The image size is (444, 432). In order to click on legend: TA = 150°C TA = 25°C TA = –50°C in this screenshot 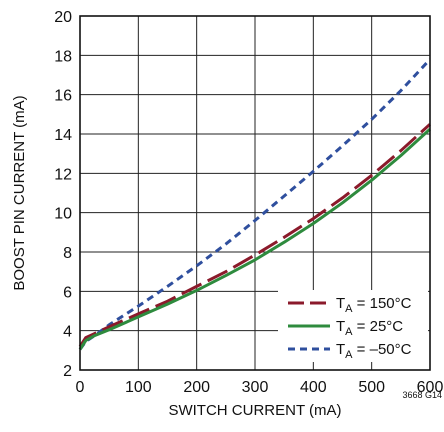, I will do `click(353, 326)`.